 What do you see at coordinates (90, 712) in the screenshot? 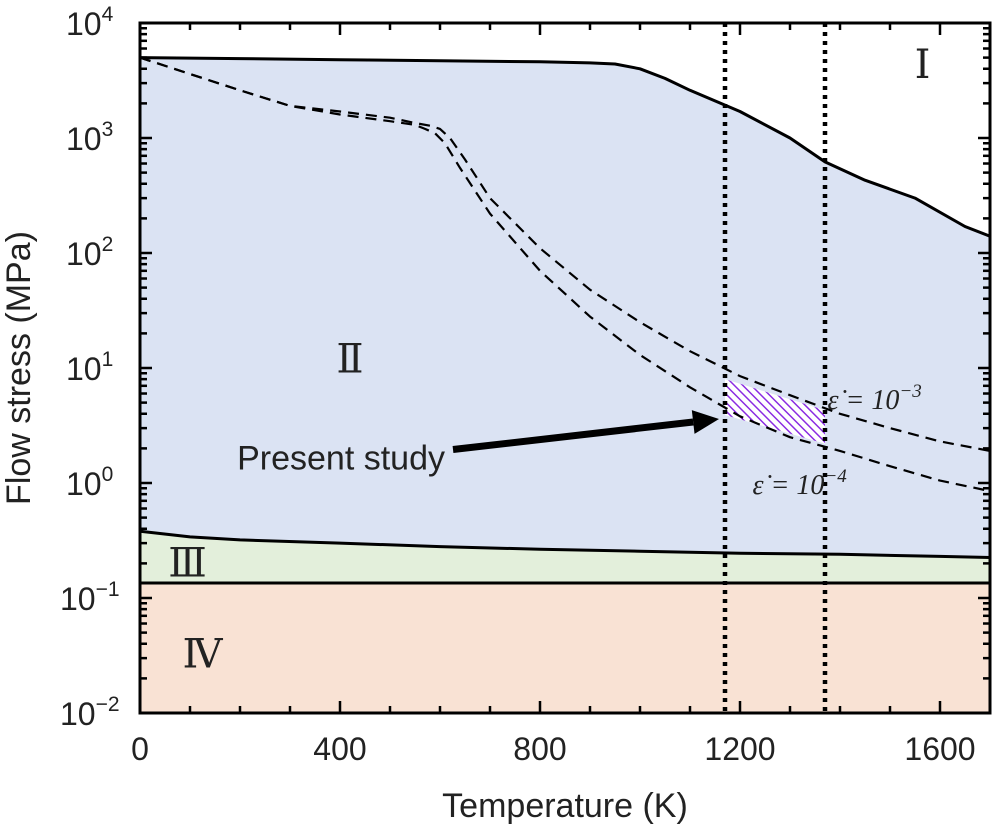
I see `y-tick-label: 10⁻²` at bounding box center [90, 712].